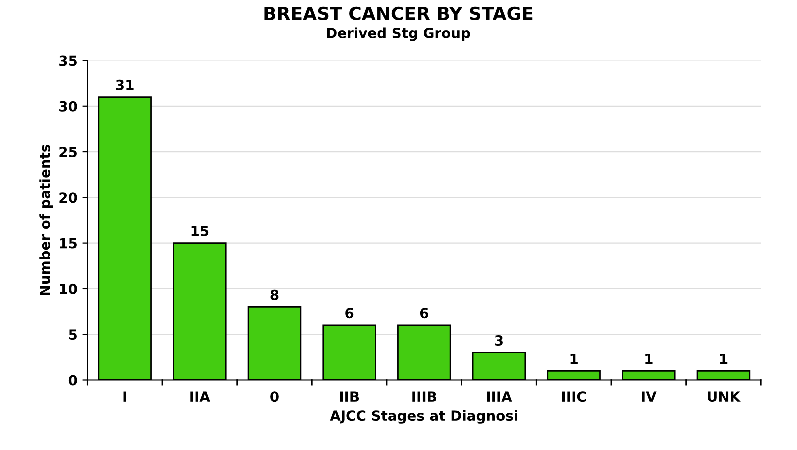  Describe the element at coordinates (125, 397) in the screenshot. I see `x-tick-label: I` at that location.